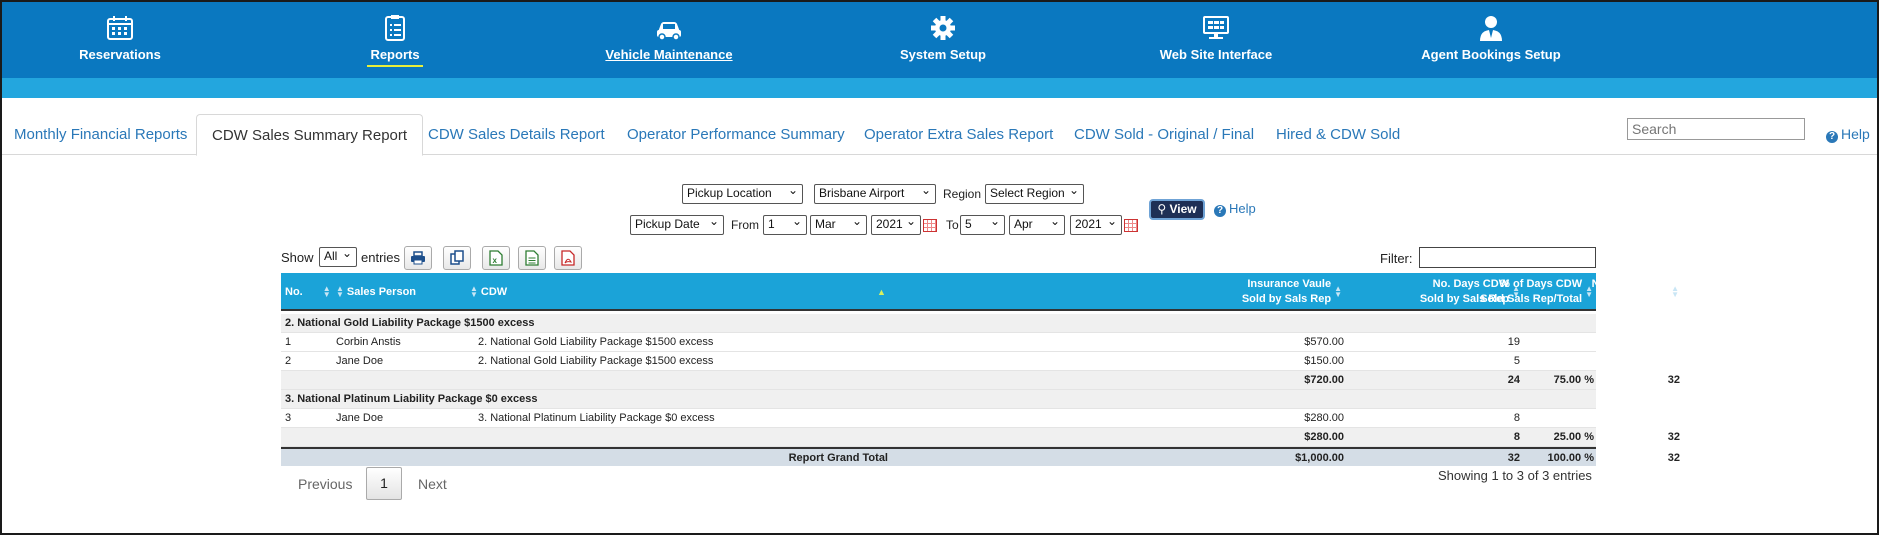  I want to click on agent-icon, so click(1491, 28).